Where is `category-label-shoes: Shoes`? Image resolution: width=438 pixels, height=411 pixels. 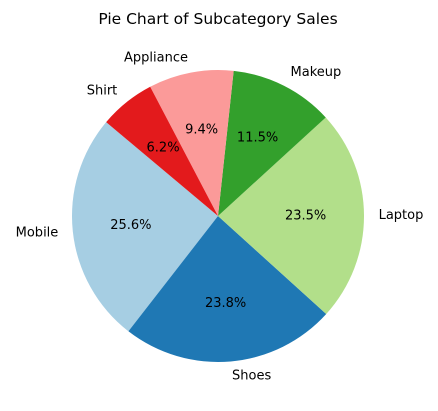 category-label-shoes: Shoes is located at coordinates (251, 375).